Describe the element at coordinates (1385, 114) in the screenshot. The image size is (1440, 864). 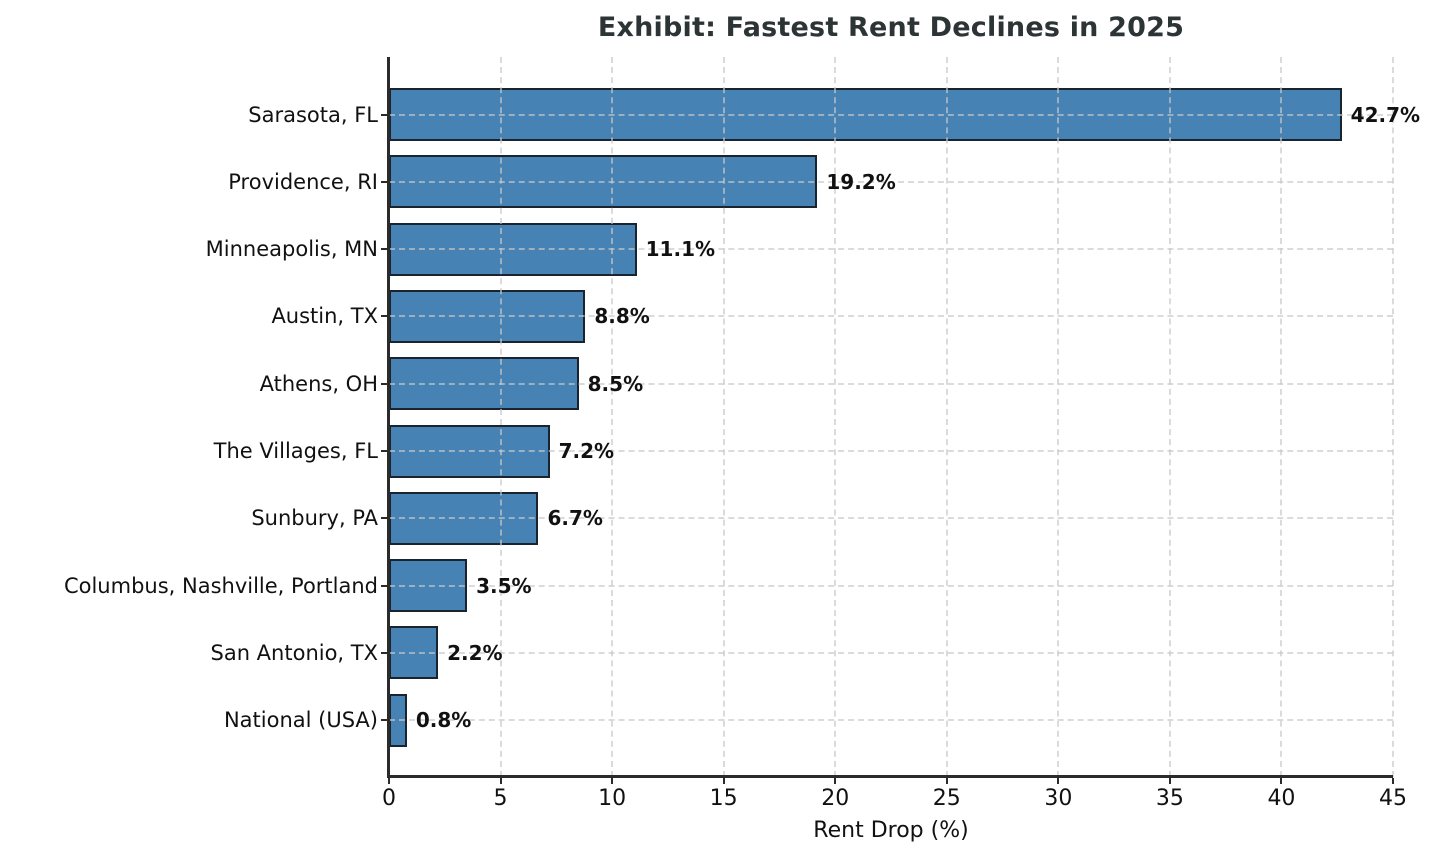
I see `value-label: 42.7%` at that location.